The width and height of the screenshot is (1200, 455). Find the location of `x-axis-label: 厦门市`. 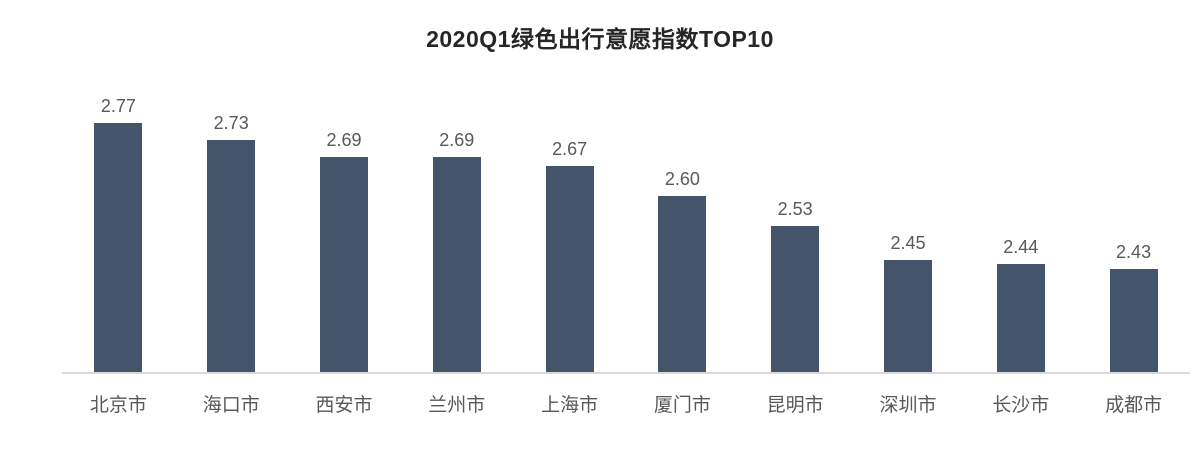

x-axis-label: 厦门市 is located at coordinates (682, 405).